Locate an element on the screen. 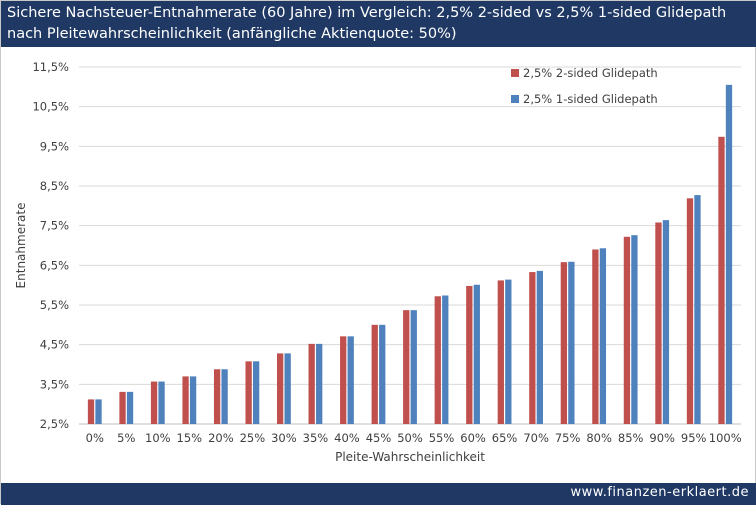  bar-2-sided-70pct is located at coordinates (532, 348).